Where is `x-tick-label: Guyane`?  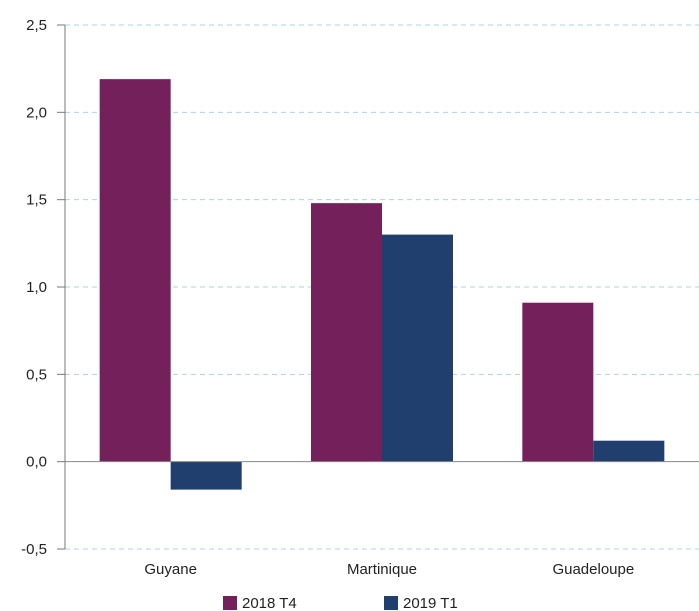 x-tick-label: Guyane is located at coordinates (170, 569).